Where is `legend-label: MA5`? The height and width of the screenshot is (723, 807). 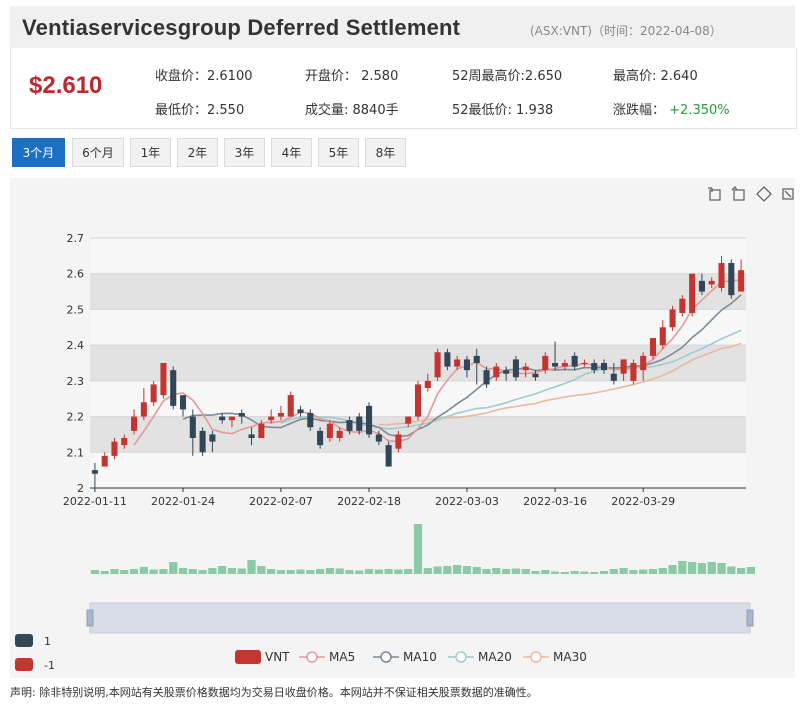 legend-label: MA5 is located at coordinates (342, 657).